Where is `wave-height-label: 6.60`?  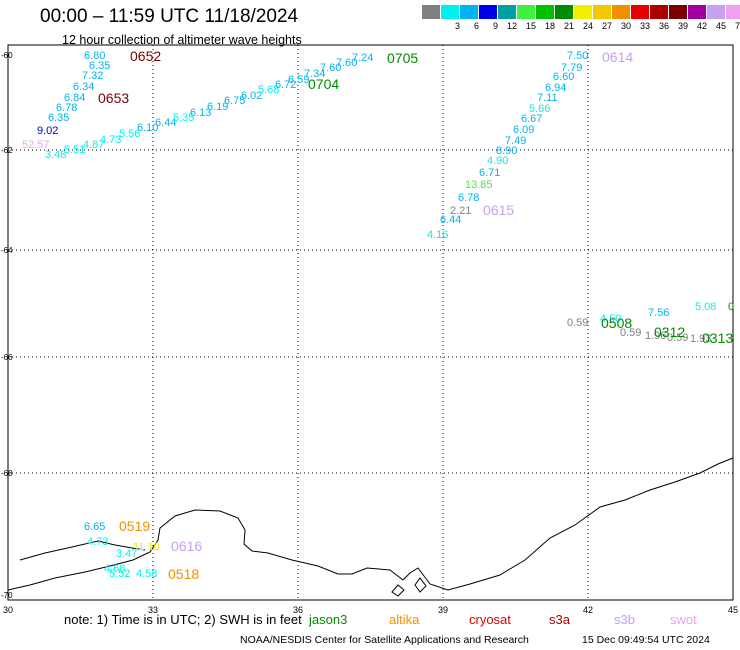
wave-height-label: 6.60 is located at coordinates (563, 77).